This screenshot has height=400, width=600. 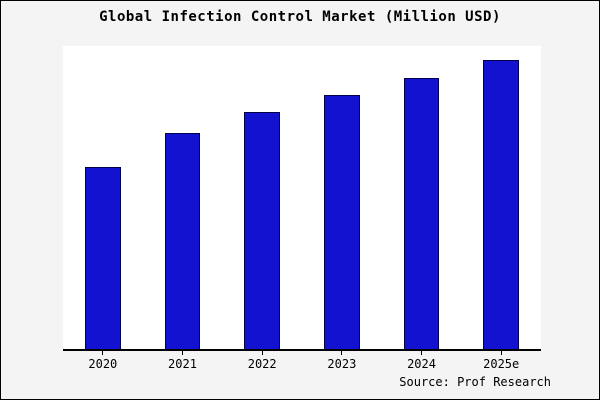 I want to click on source-credit: Source: Prof Research, so click(x=475, y=382).